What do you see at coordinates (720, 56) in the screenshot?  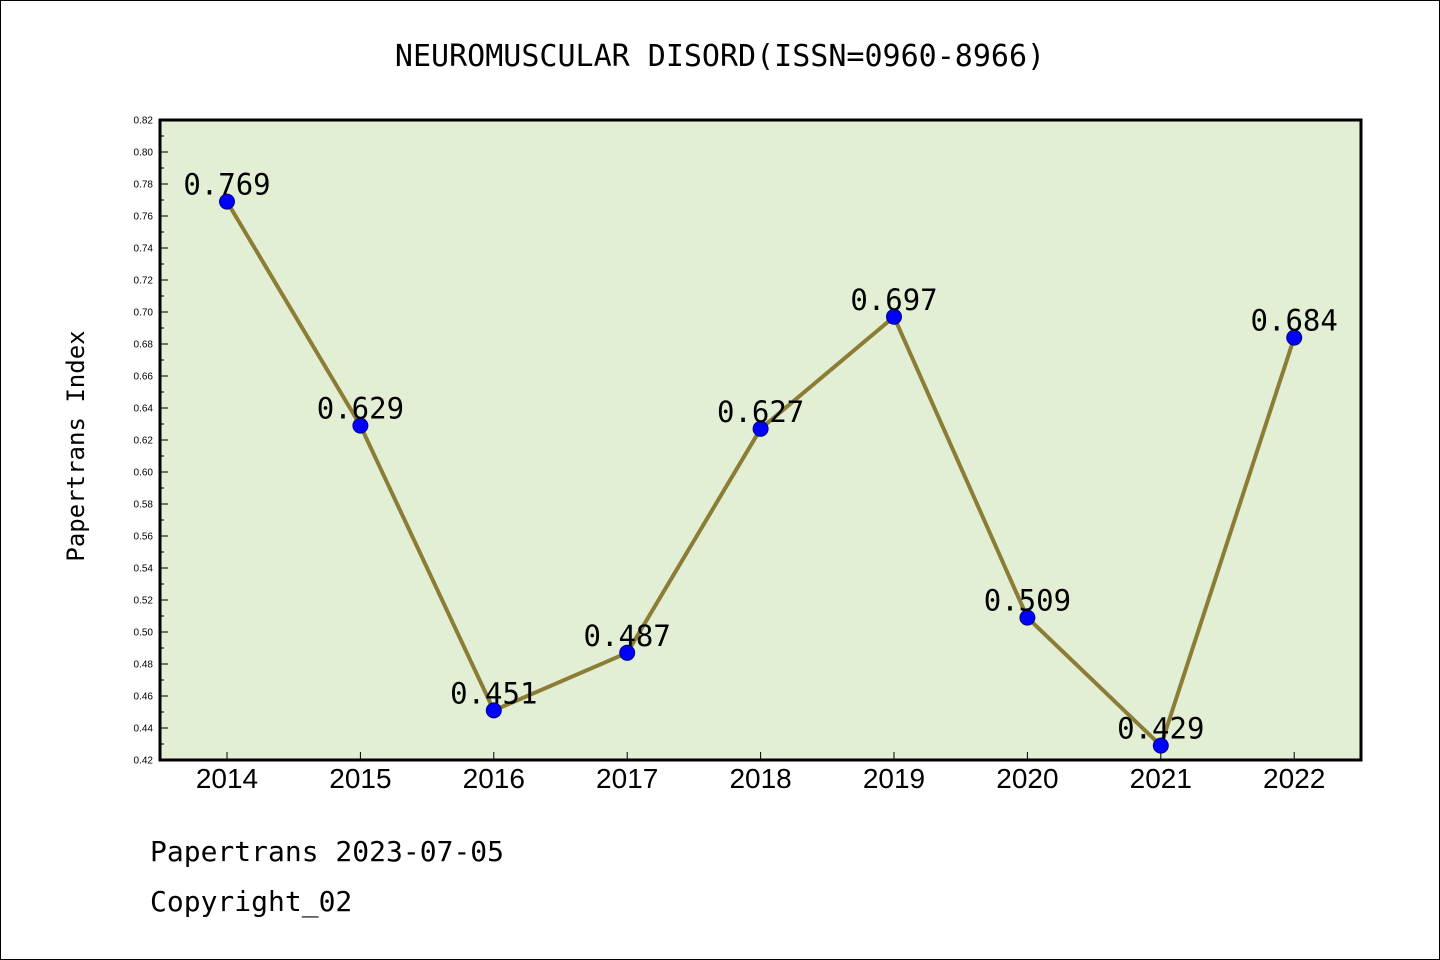 I see `chart-title: NEUROMUSCULAR DISORD(ISSN=0960-8966)` at bounding box center [720, 56].